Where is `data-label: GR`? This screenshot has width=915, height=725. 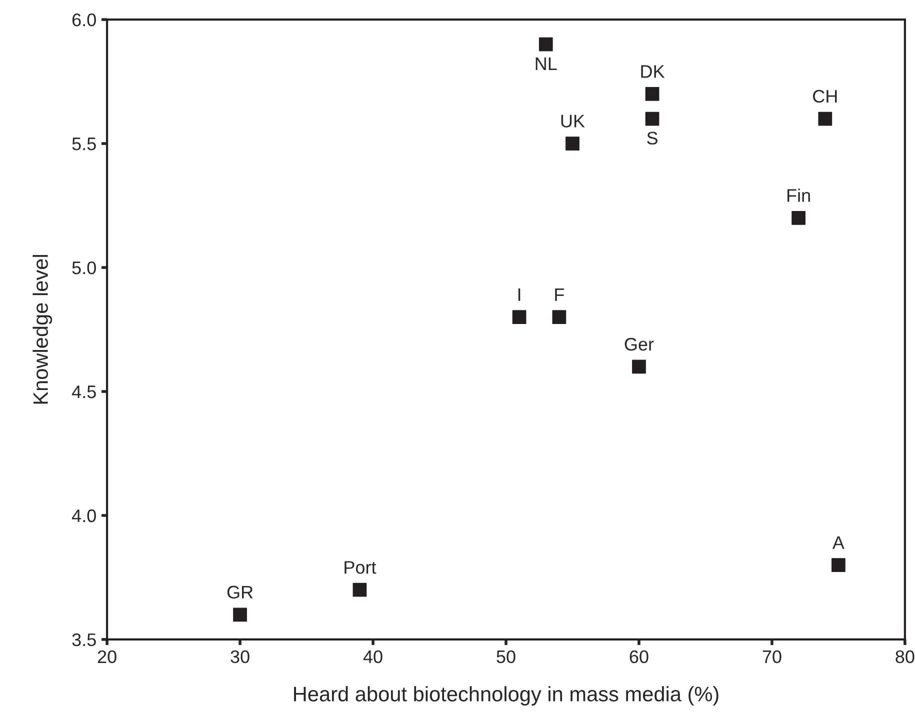 data-label: GR is located at coordinates (240, 592).